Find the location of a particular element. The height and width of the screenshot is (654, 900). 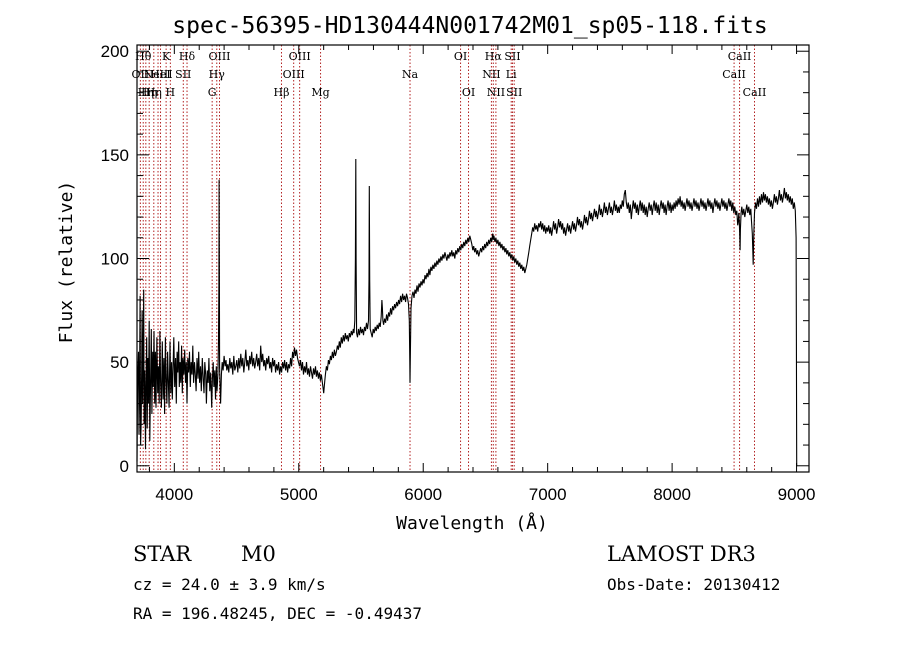

line-marker-label: OII is located at coordinates (141, 74).